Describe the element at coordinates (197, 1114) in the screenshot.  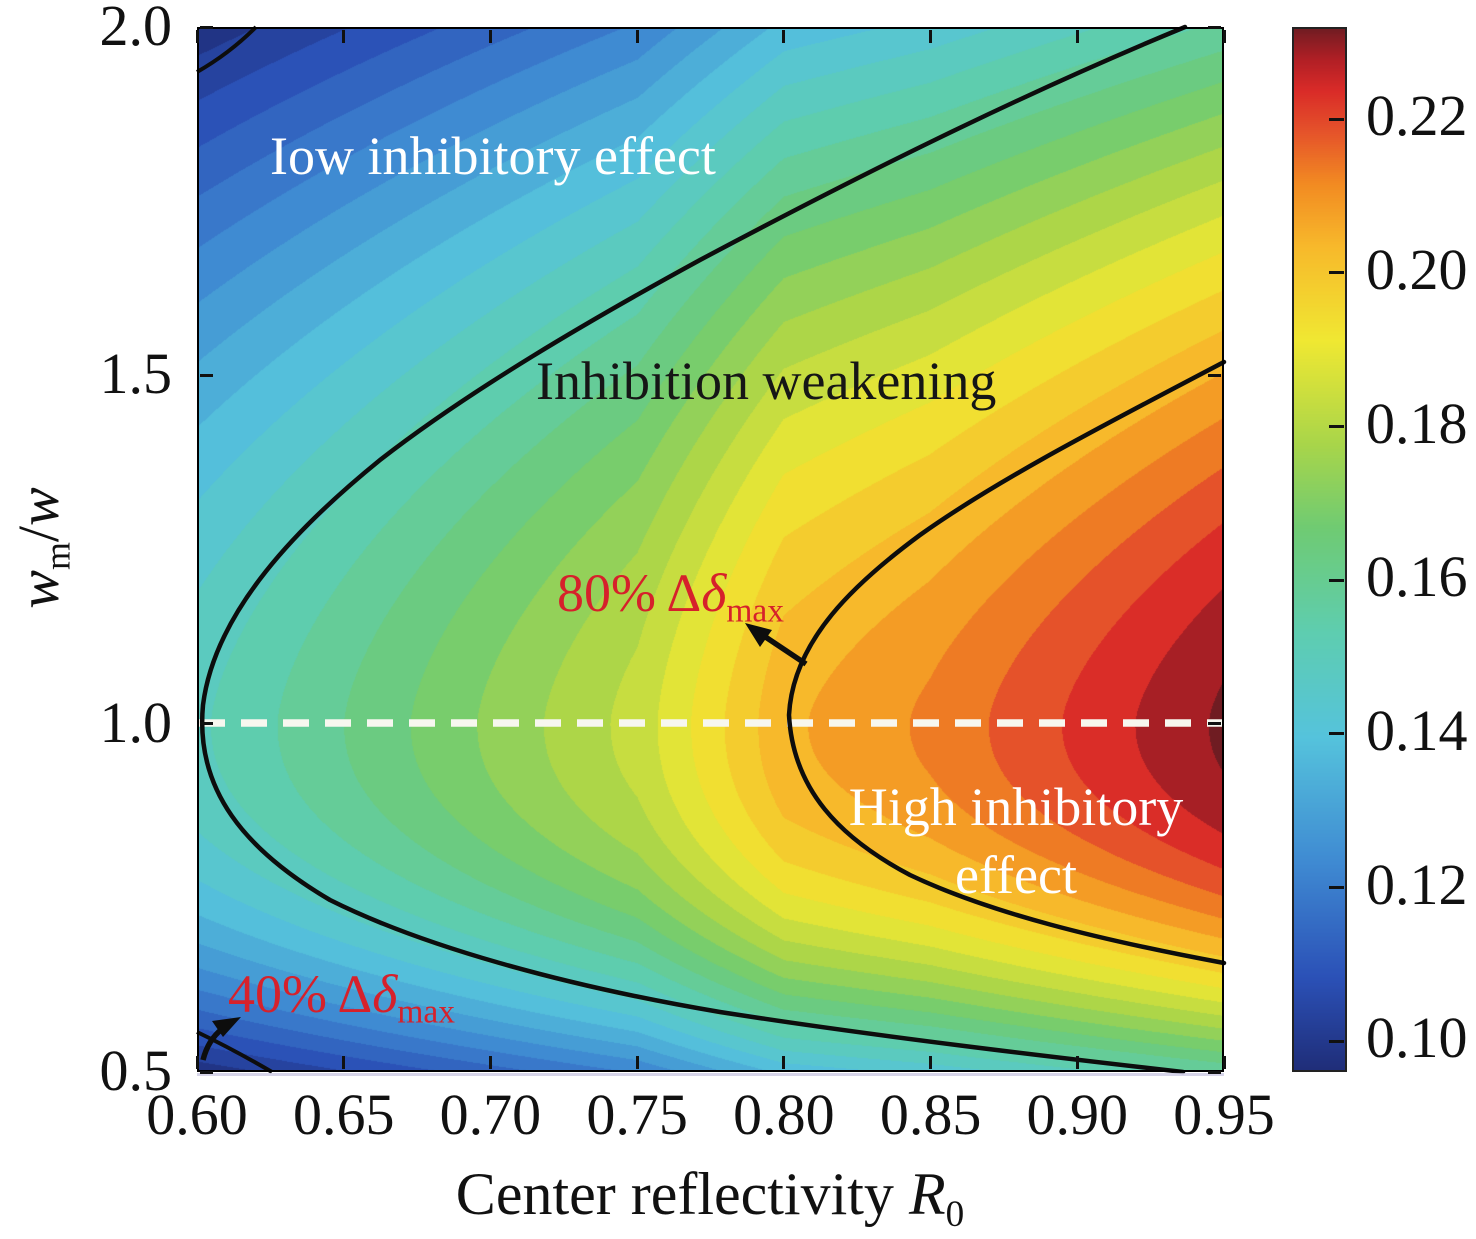
I see `x-tick-label: 0.60` at that location.